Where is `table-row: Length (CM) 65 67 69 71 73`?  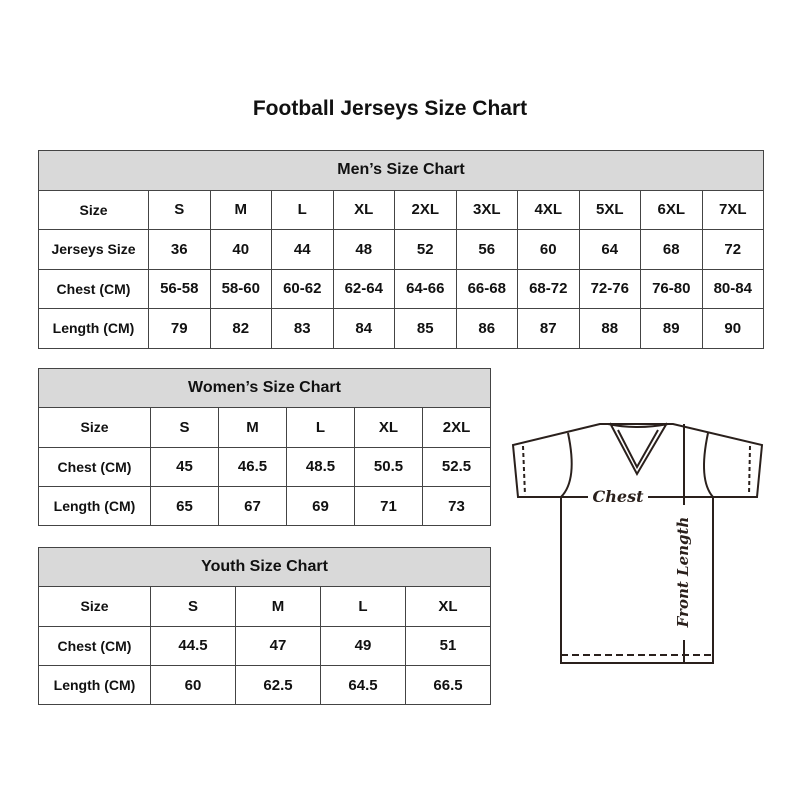
table-row: Length (CM) 65 67 69 71 73 is located at coordinates (264, 506).